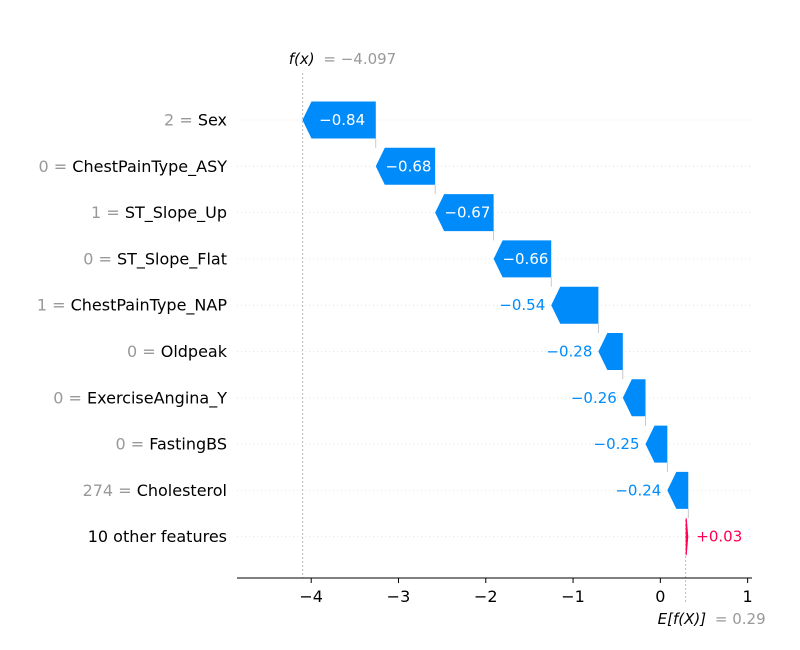 The width and height of the screenshot is (800, 650). Describe the element at coordinates (172, 259) in the screenshot. I see `feature-name: ST_Slope_Flat` at that location.